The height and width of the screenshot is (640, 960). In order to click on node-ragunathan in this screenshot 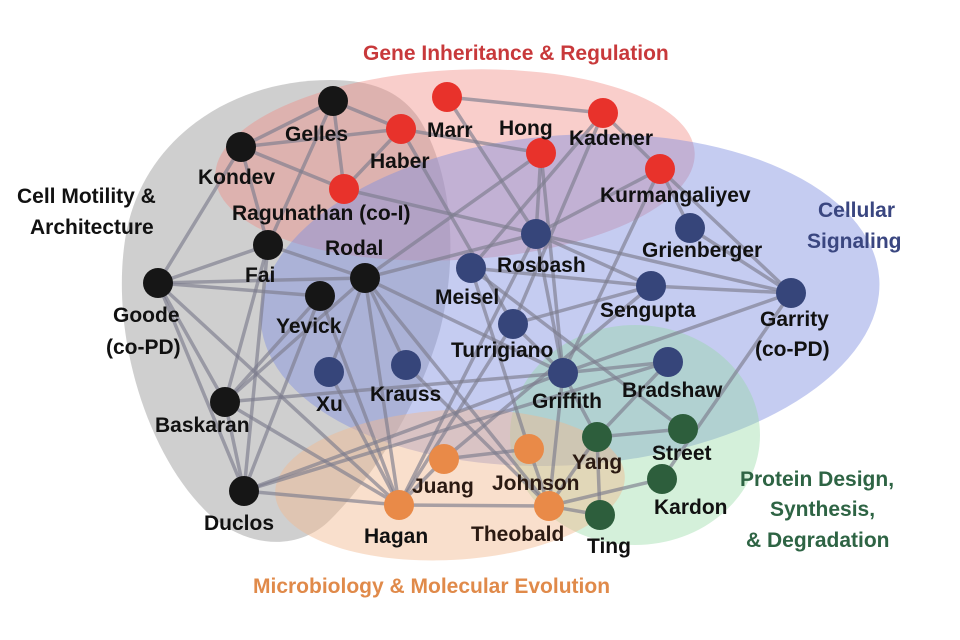, I will do `click(344, 189)`.